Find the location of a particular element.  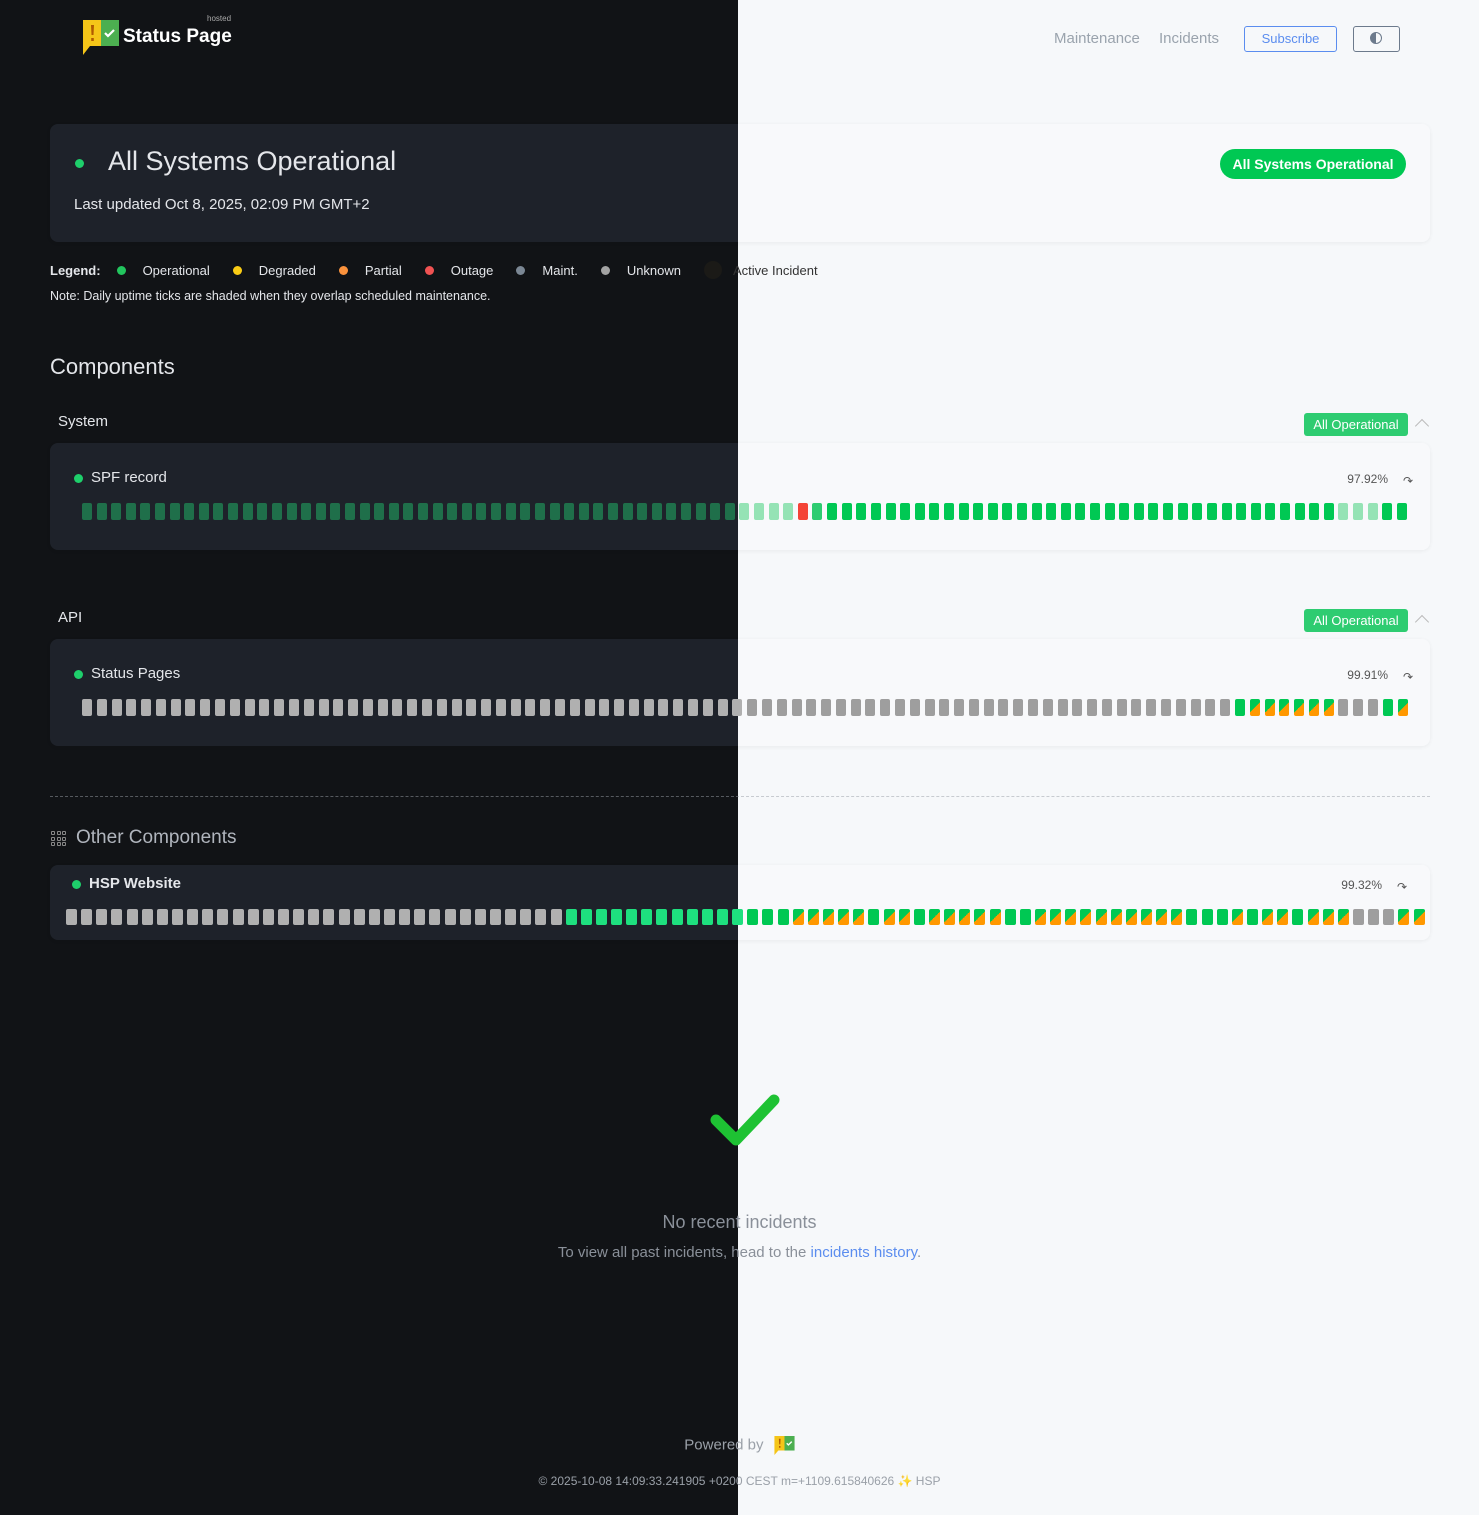

status-page-logo is located at coordinates (101, 38).